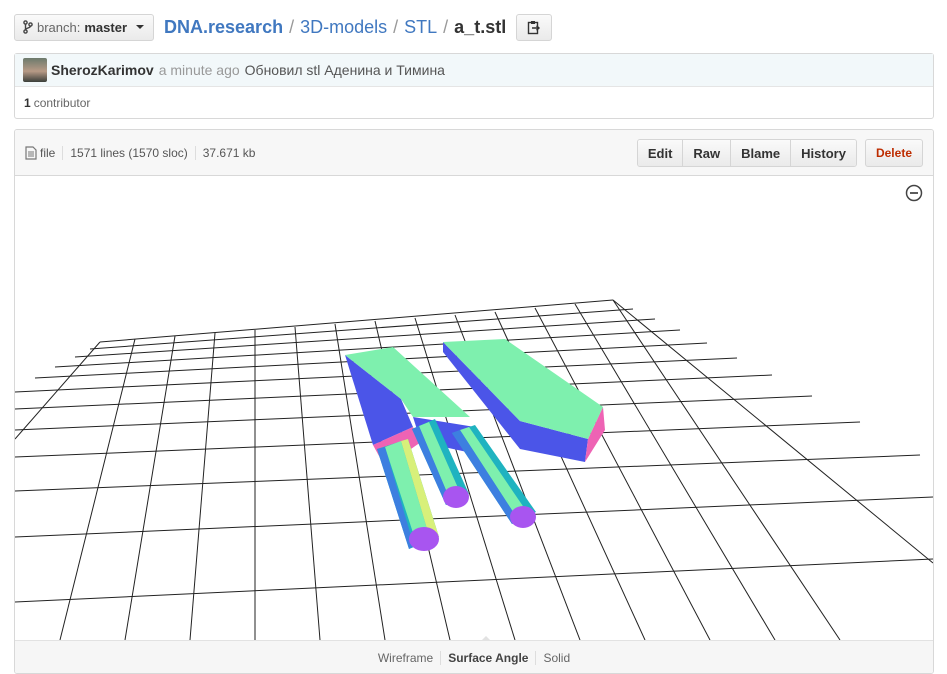 Image resolution: width=947 pixels, height=674 pixels. I want to click on contributor-label: contributor, so click(62, 103).